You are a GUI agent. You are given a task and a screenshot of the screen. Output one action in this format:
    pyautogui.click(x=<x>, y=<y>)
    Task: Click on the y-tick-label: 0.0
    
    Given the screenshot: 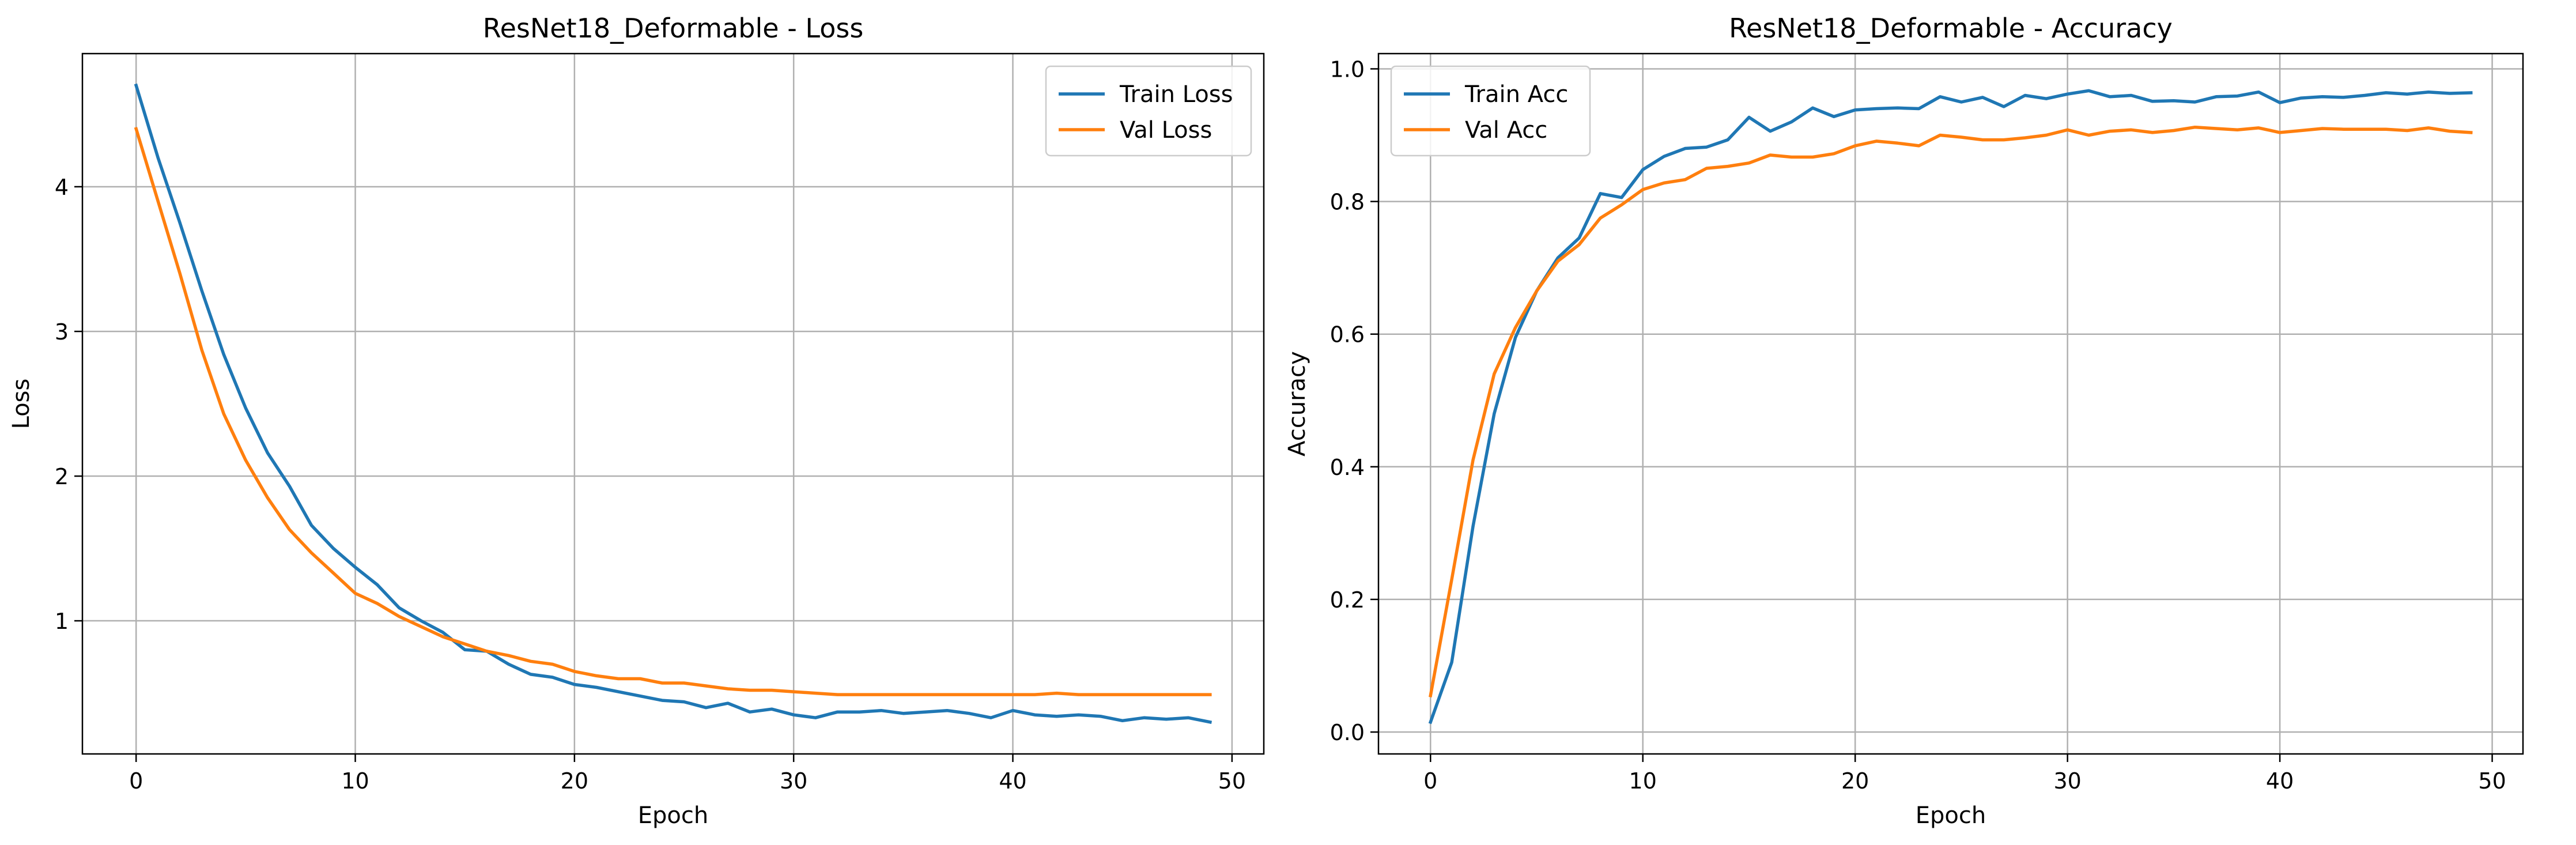 What is the action you would take?
    pyautogui.click(x=1347, y=732)
    